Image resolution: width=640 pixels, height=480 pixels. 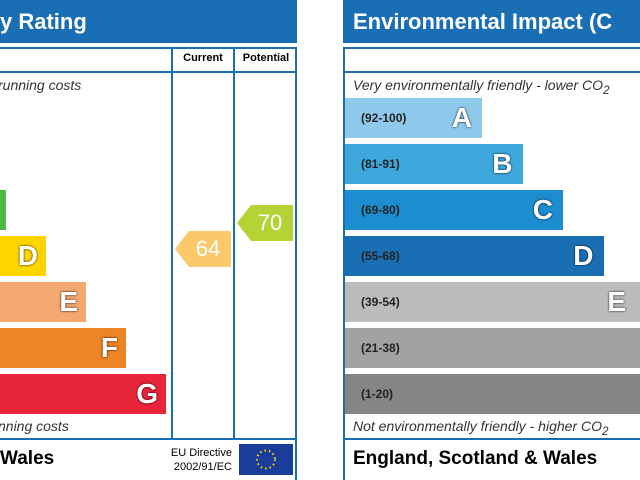 What do you see at coordinates (147, 393) in the screenshot?
I see `band-letter: G` at bounding box center [147, 393].